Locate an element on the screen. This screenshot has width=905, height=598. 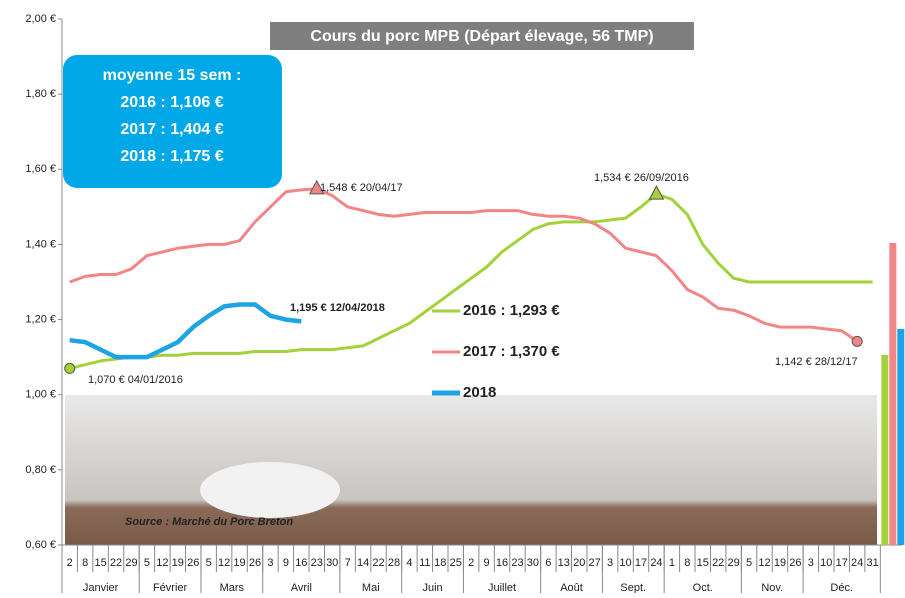
title-box is located at coordinates (482, 36).